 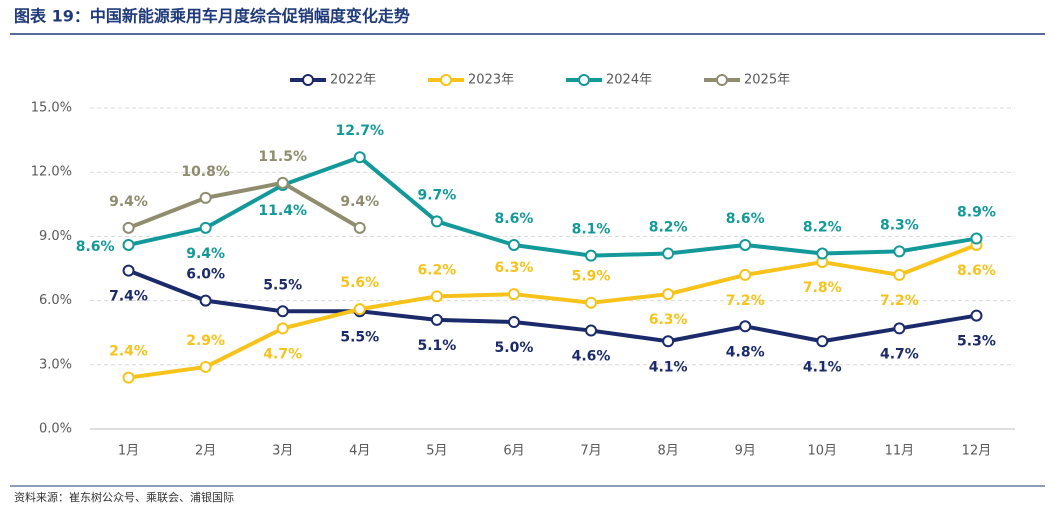 What do you see at coordinates (55, 300) in the screenshot?
I see `y-tick-label: 6.0%` at bounding box center [55, 300].